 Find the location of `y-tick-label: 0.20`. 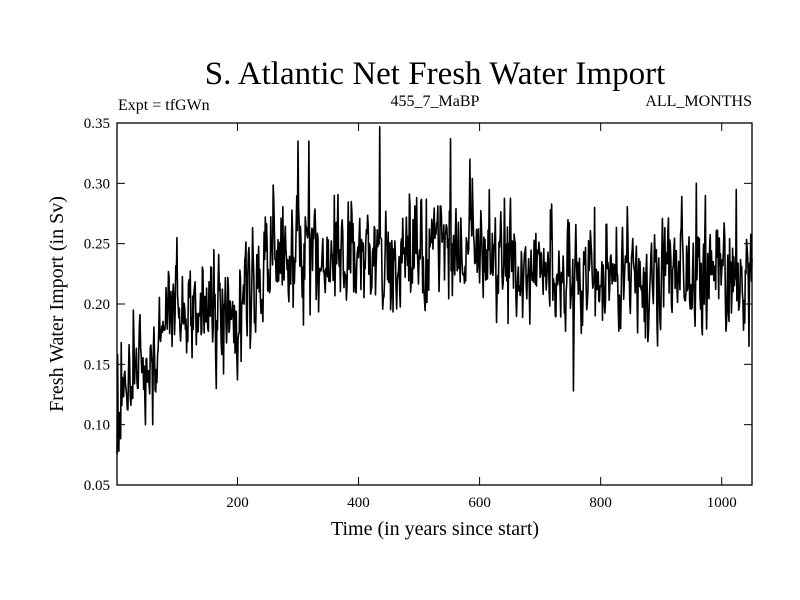

y-tick-label: 0.20 is located at coordinates (97, 305).